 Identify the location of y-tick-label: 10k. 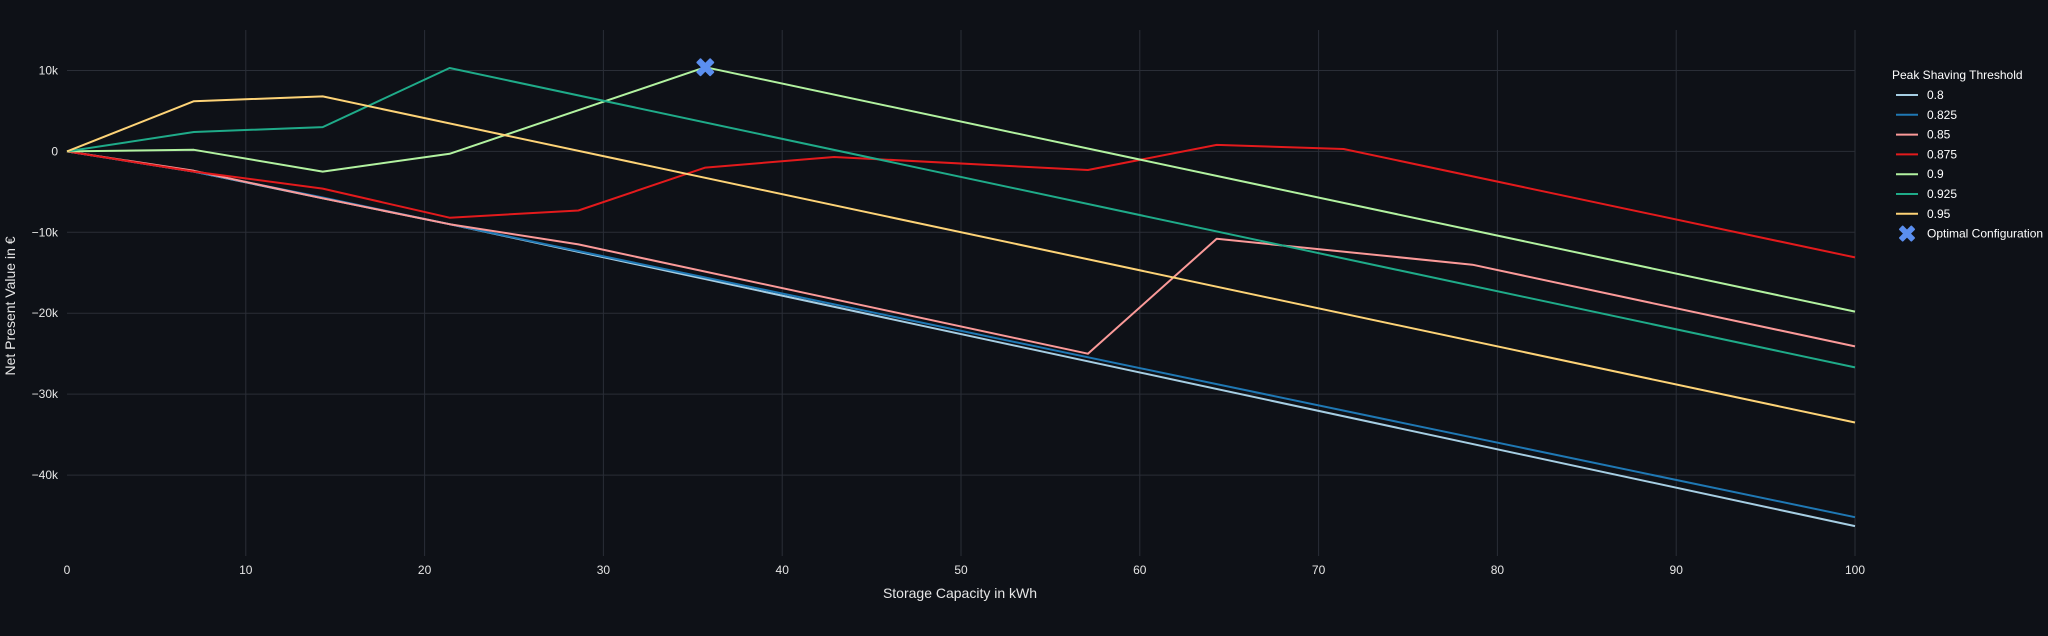
(49, 70).